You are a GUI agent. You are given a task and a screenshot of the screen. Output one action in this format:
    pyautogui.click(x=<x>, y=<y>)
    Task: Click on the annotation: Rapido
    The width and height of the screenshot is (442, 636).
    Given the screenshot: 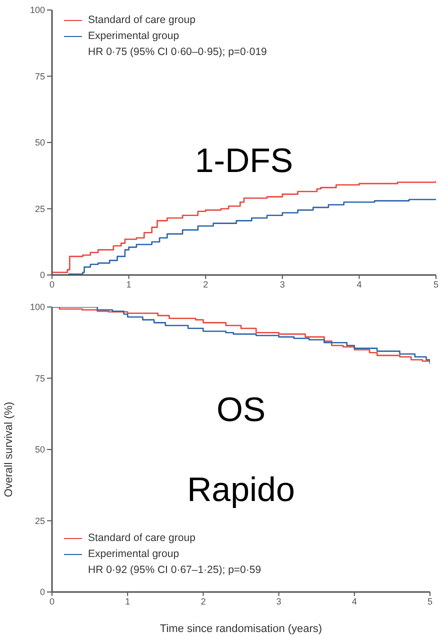 What is the action you would take?
    pyautogui.click(x=241, y=490)
    